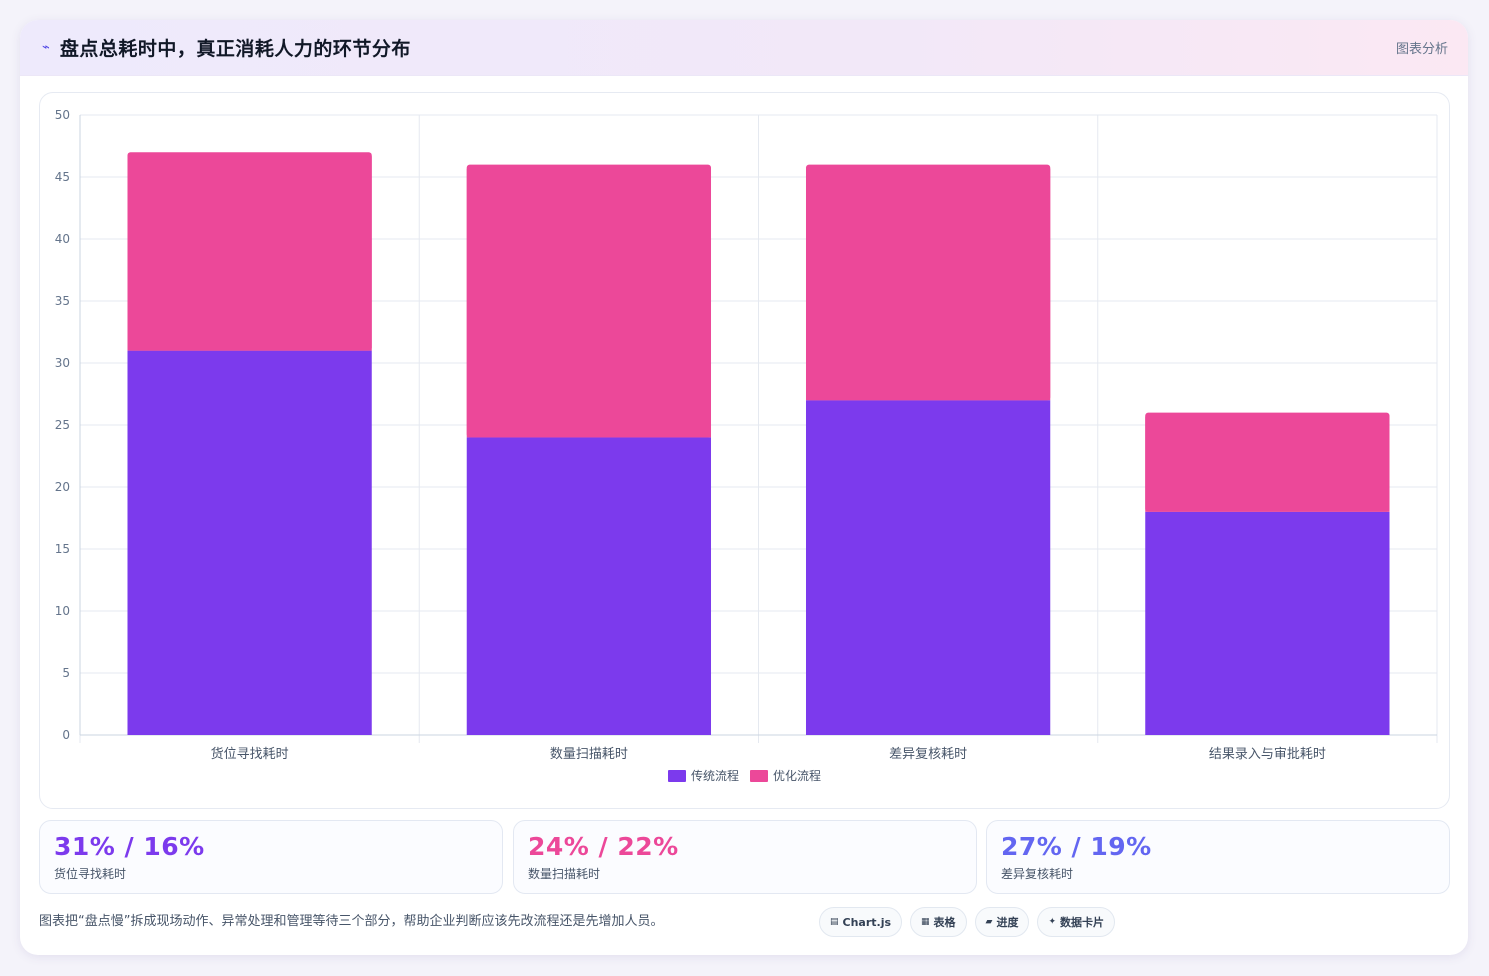  I want to click on y-tick-label: 15, so click(62, 549).